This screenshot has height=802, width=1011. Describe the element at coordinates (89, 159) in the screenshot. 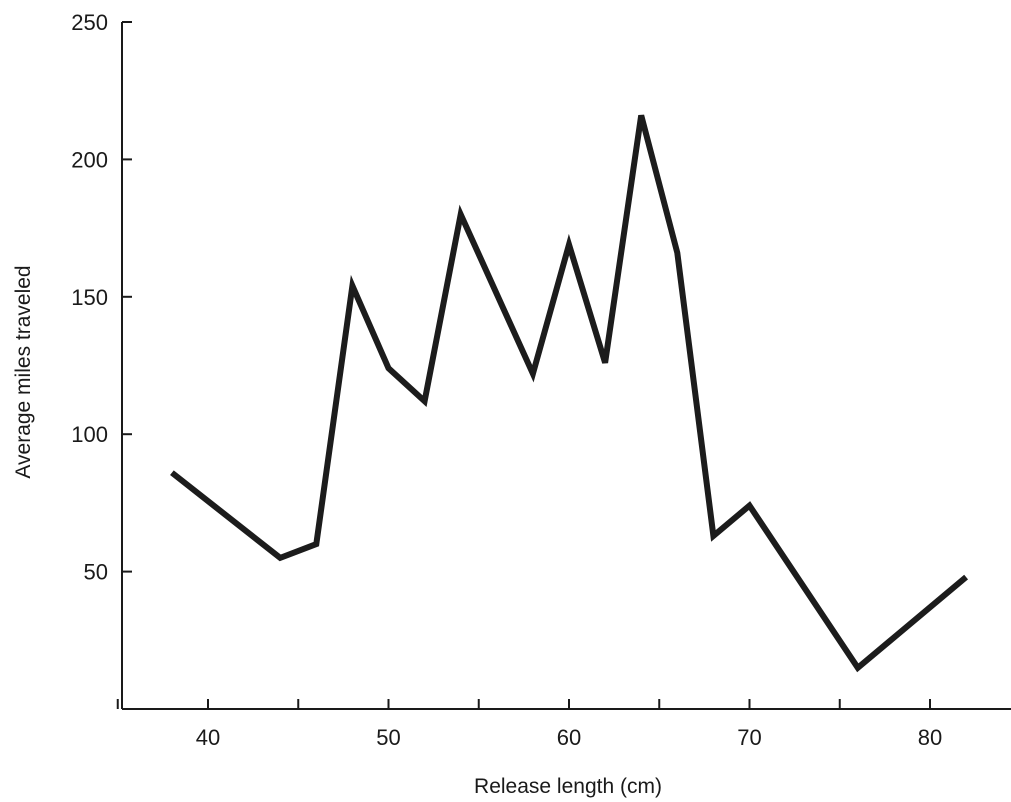

I see `y-tick-label: 200` at that location.